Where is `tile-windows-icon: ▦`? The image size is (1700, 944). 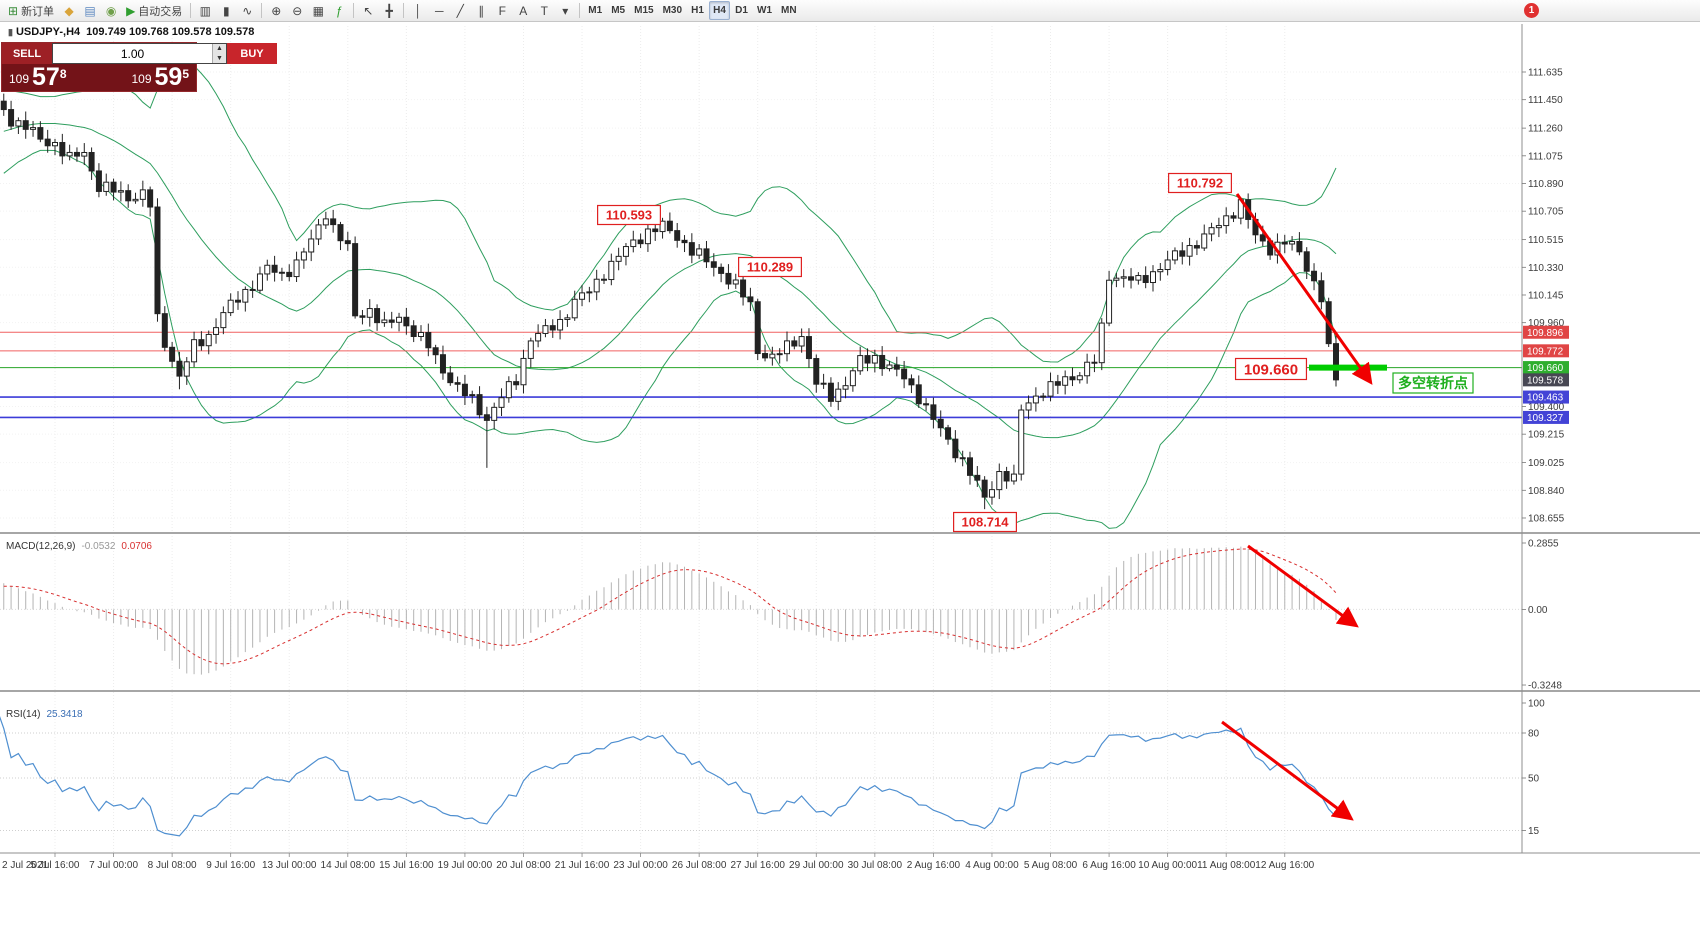 tile-windows-icon: ▦ is located at coordinates (318, 10).